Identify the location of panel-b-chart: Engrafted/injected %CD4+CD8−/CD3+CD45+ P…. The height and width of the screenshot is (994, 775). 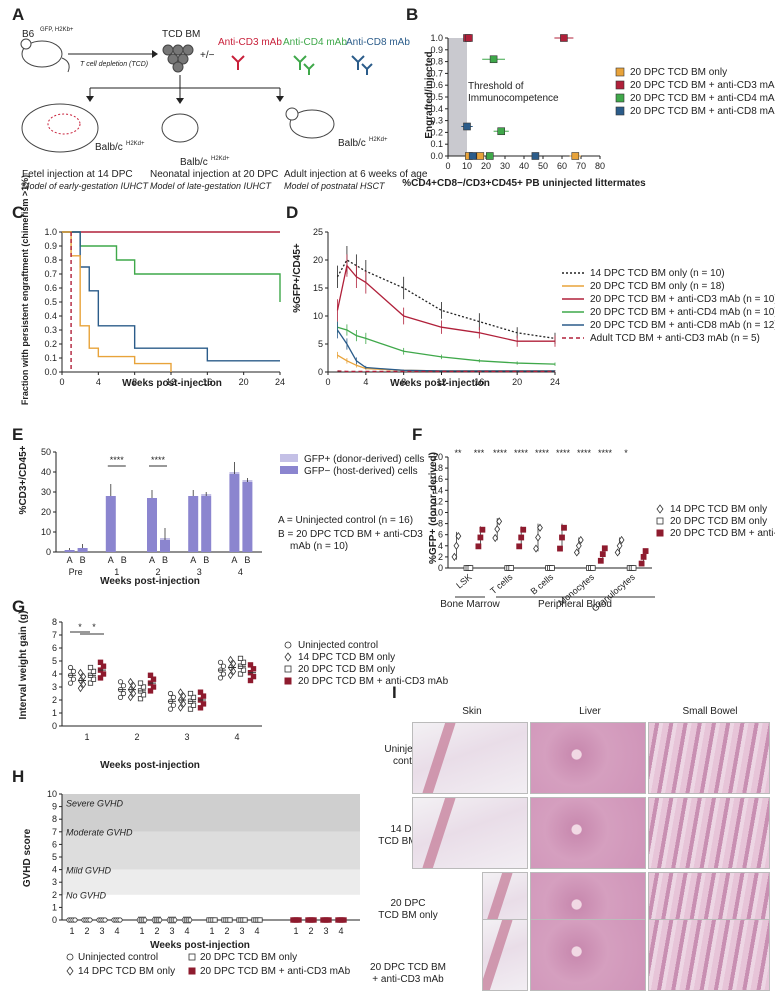
(524, 111).